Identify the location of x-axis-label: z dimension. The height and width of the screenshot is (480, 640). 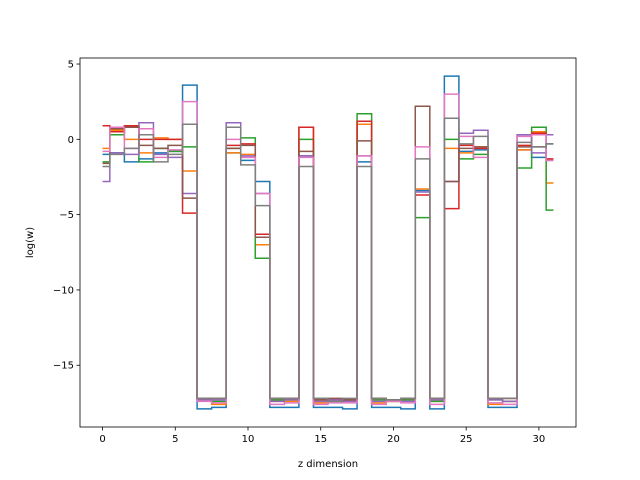
(328, 464).